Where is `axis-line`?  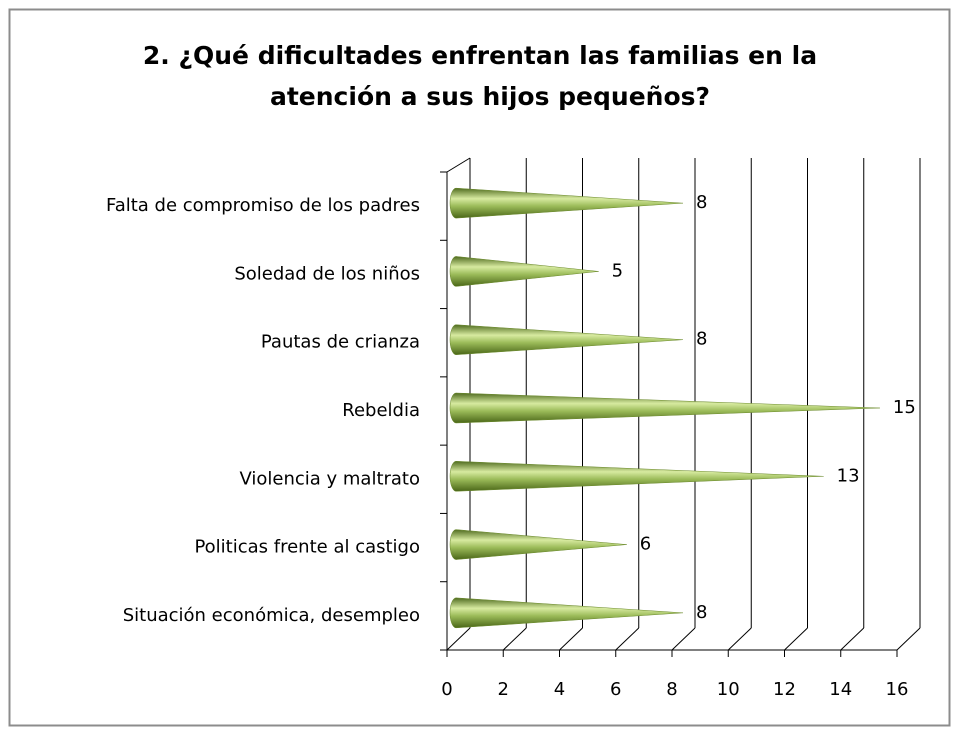 axis-line is located at coordinates (458, 165).